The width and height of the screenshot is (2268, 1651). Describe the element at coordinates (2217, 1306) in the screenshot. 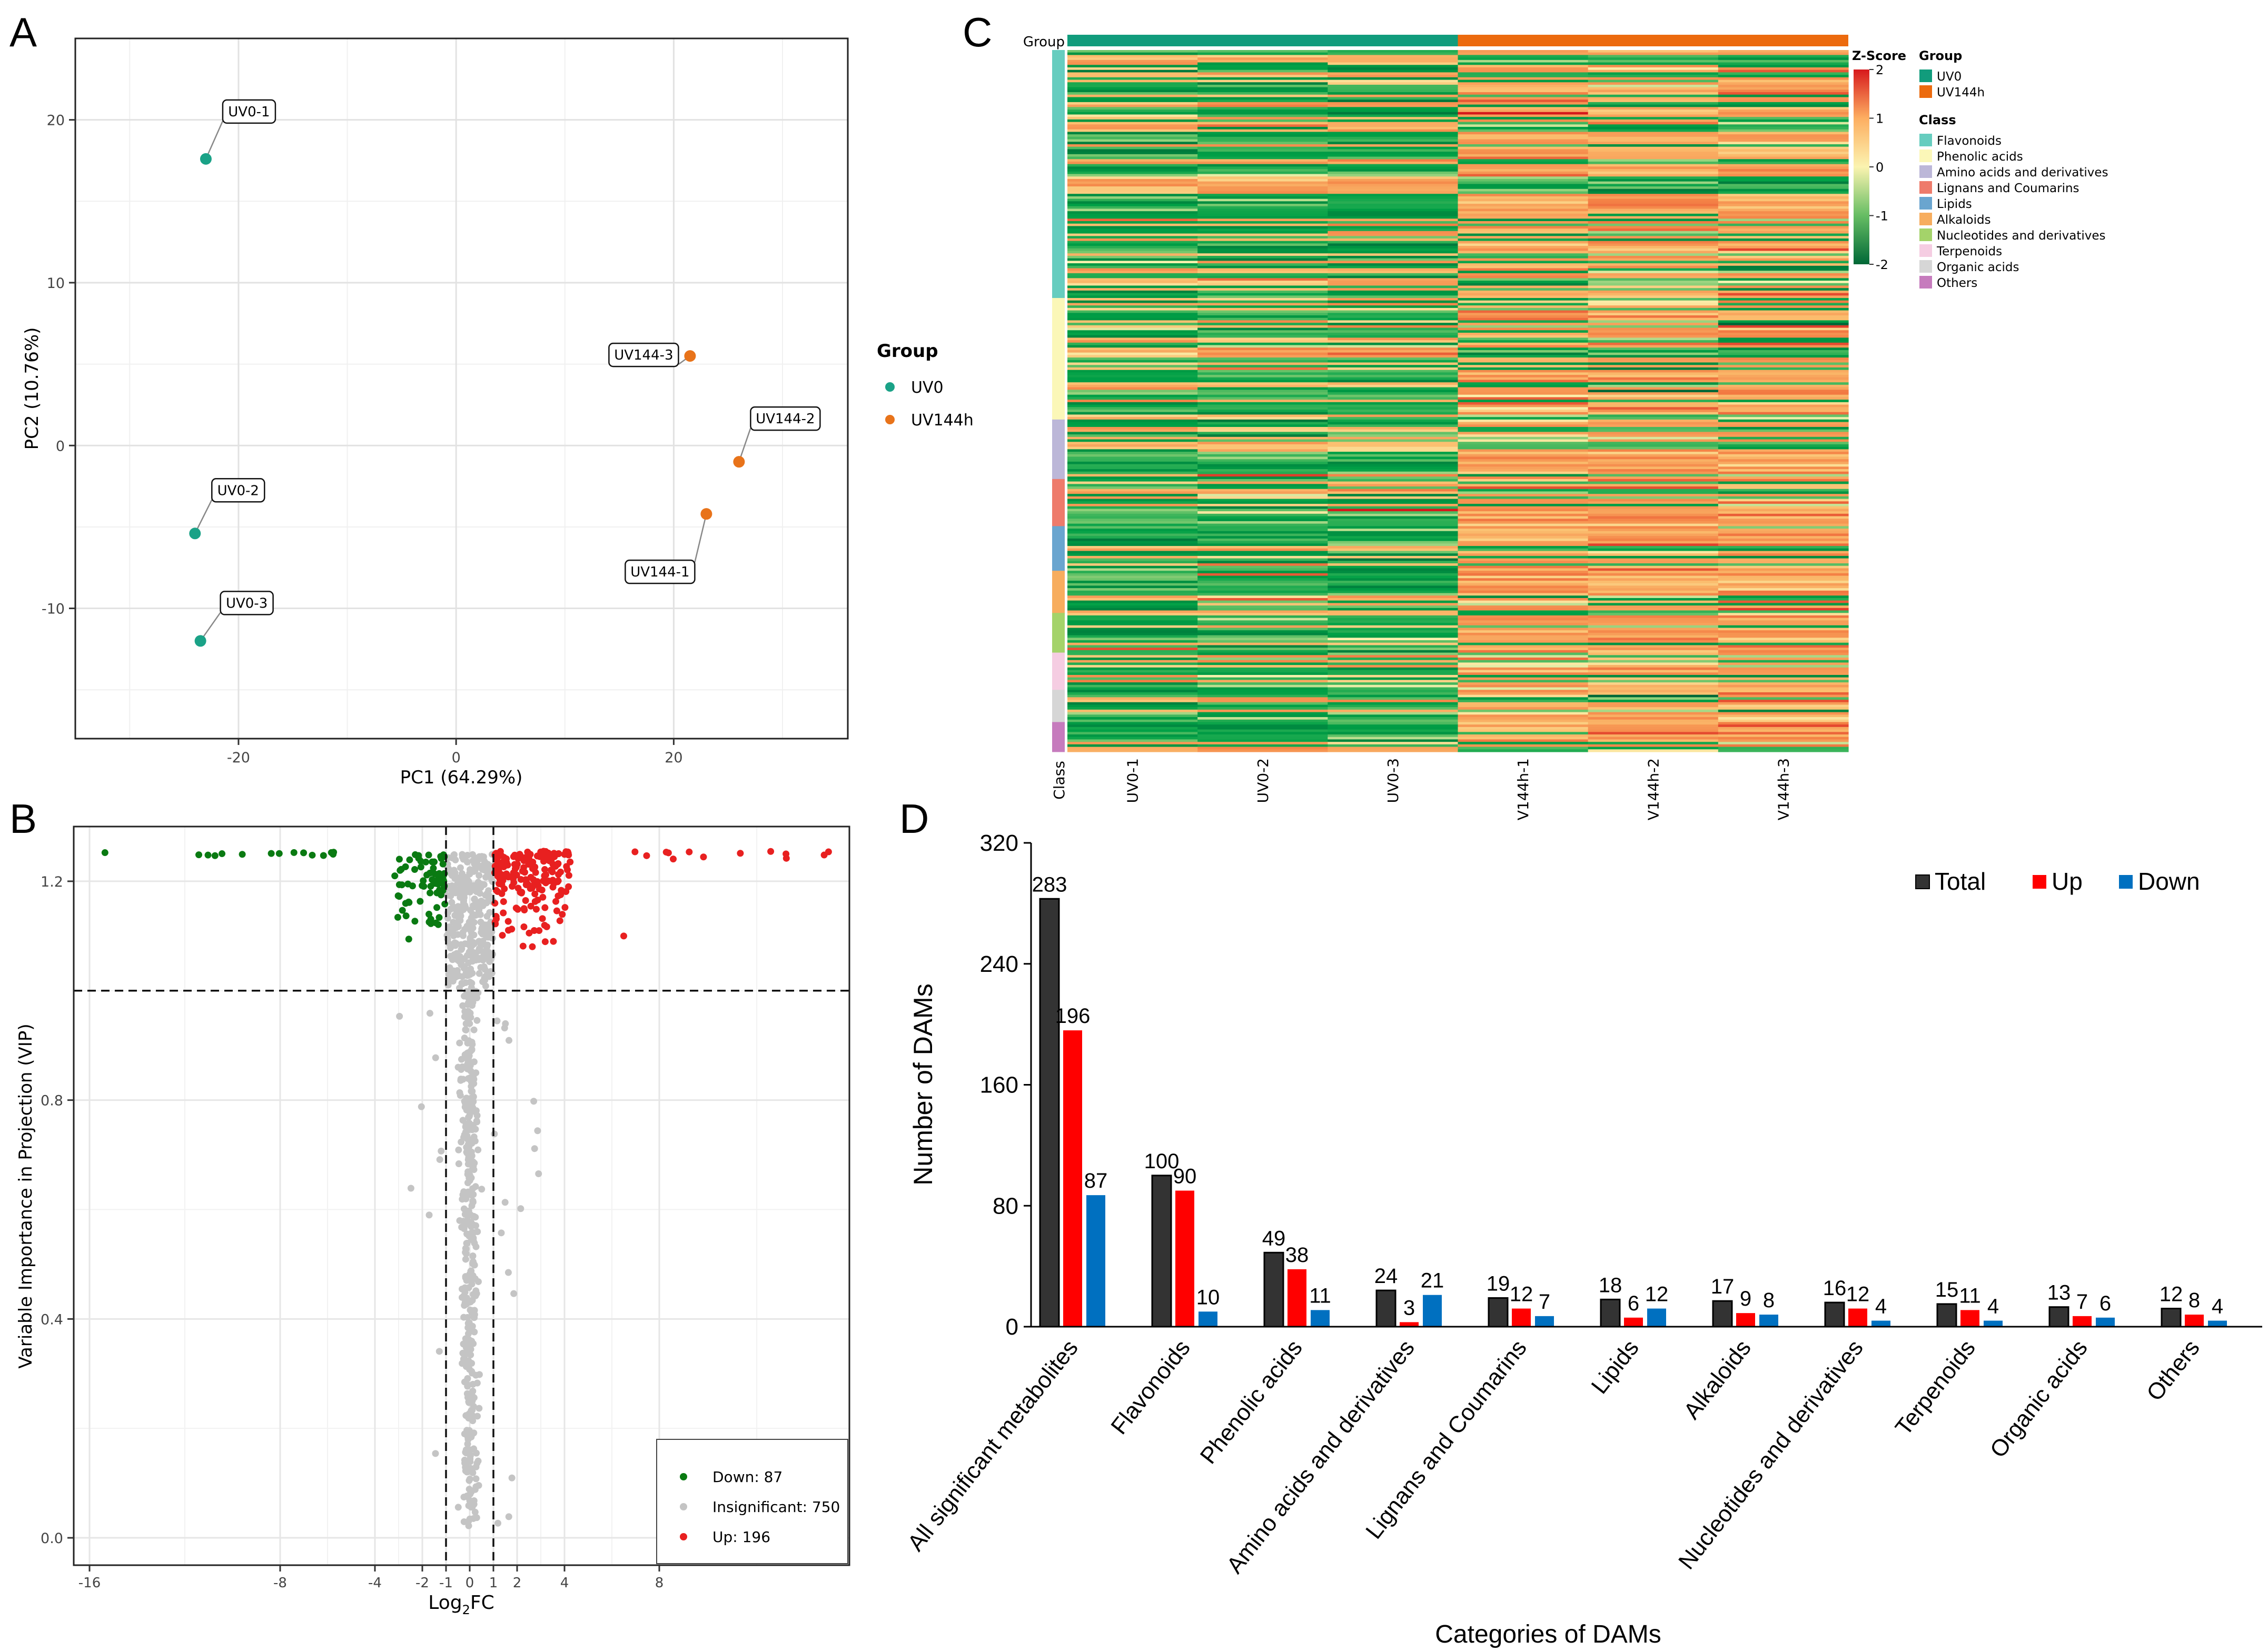

I see `dam-bar-value-label: 4` at that location.